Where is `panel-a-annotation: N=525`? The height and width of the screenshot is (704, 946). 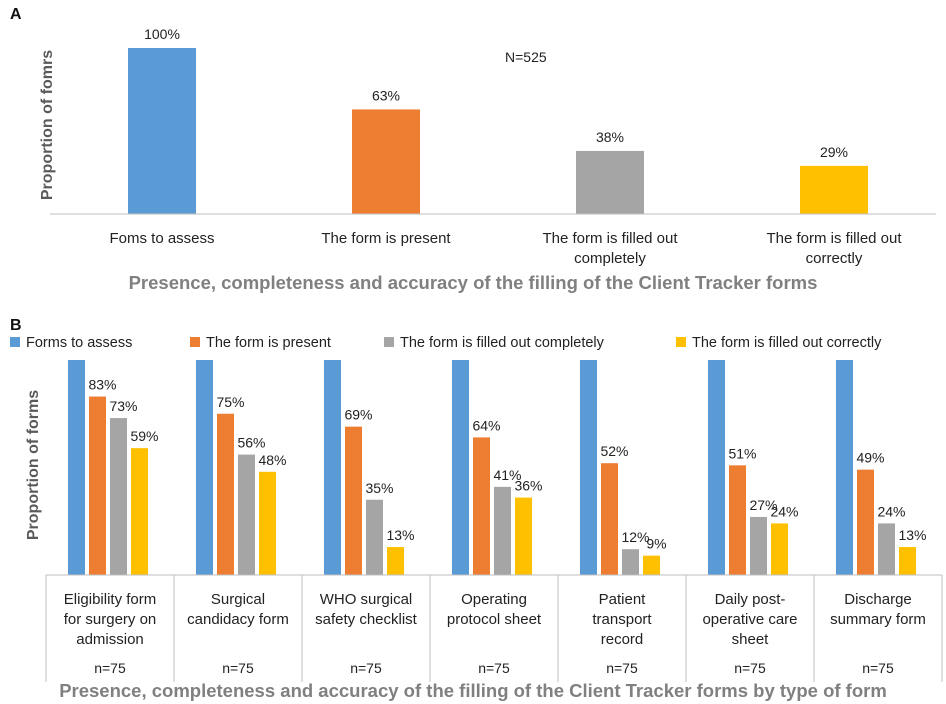 panel-a-annotation: N=525 is located at coordinates (526, 57).